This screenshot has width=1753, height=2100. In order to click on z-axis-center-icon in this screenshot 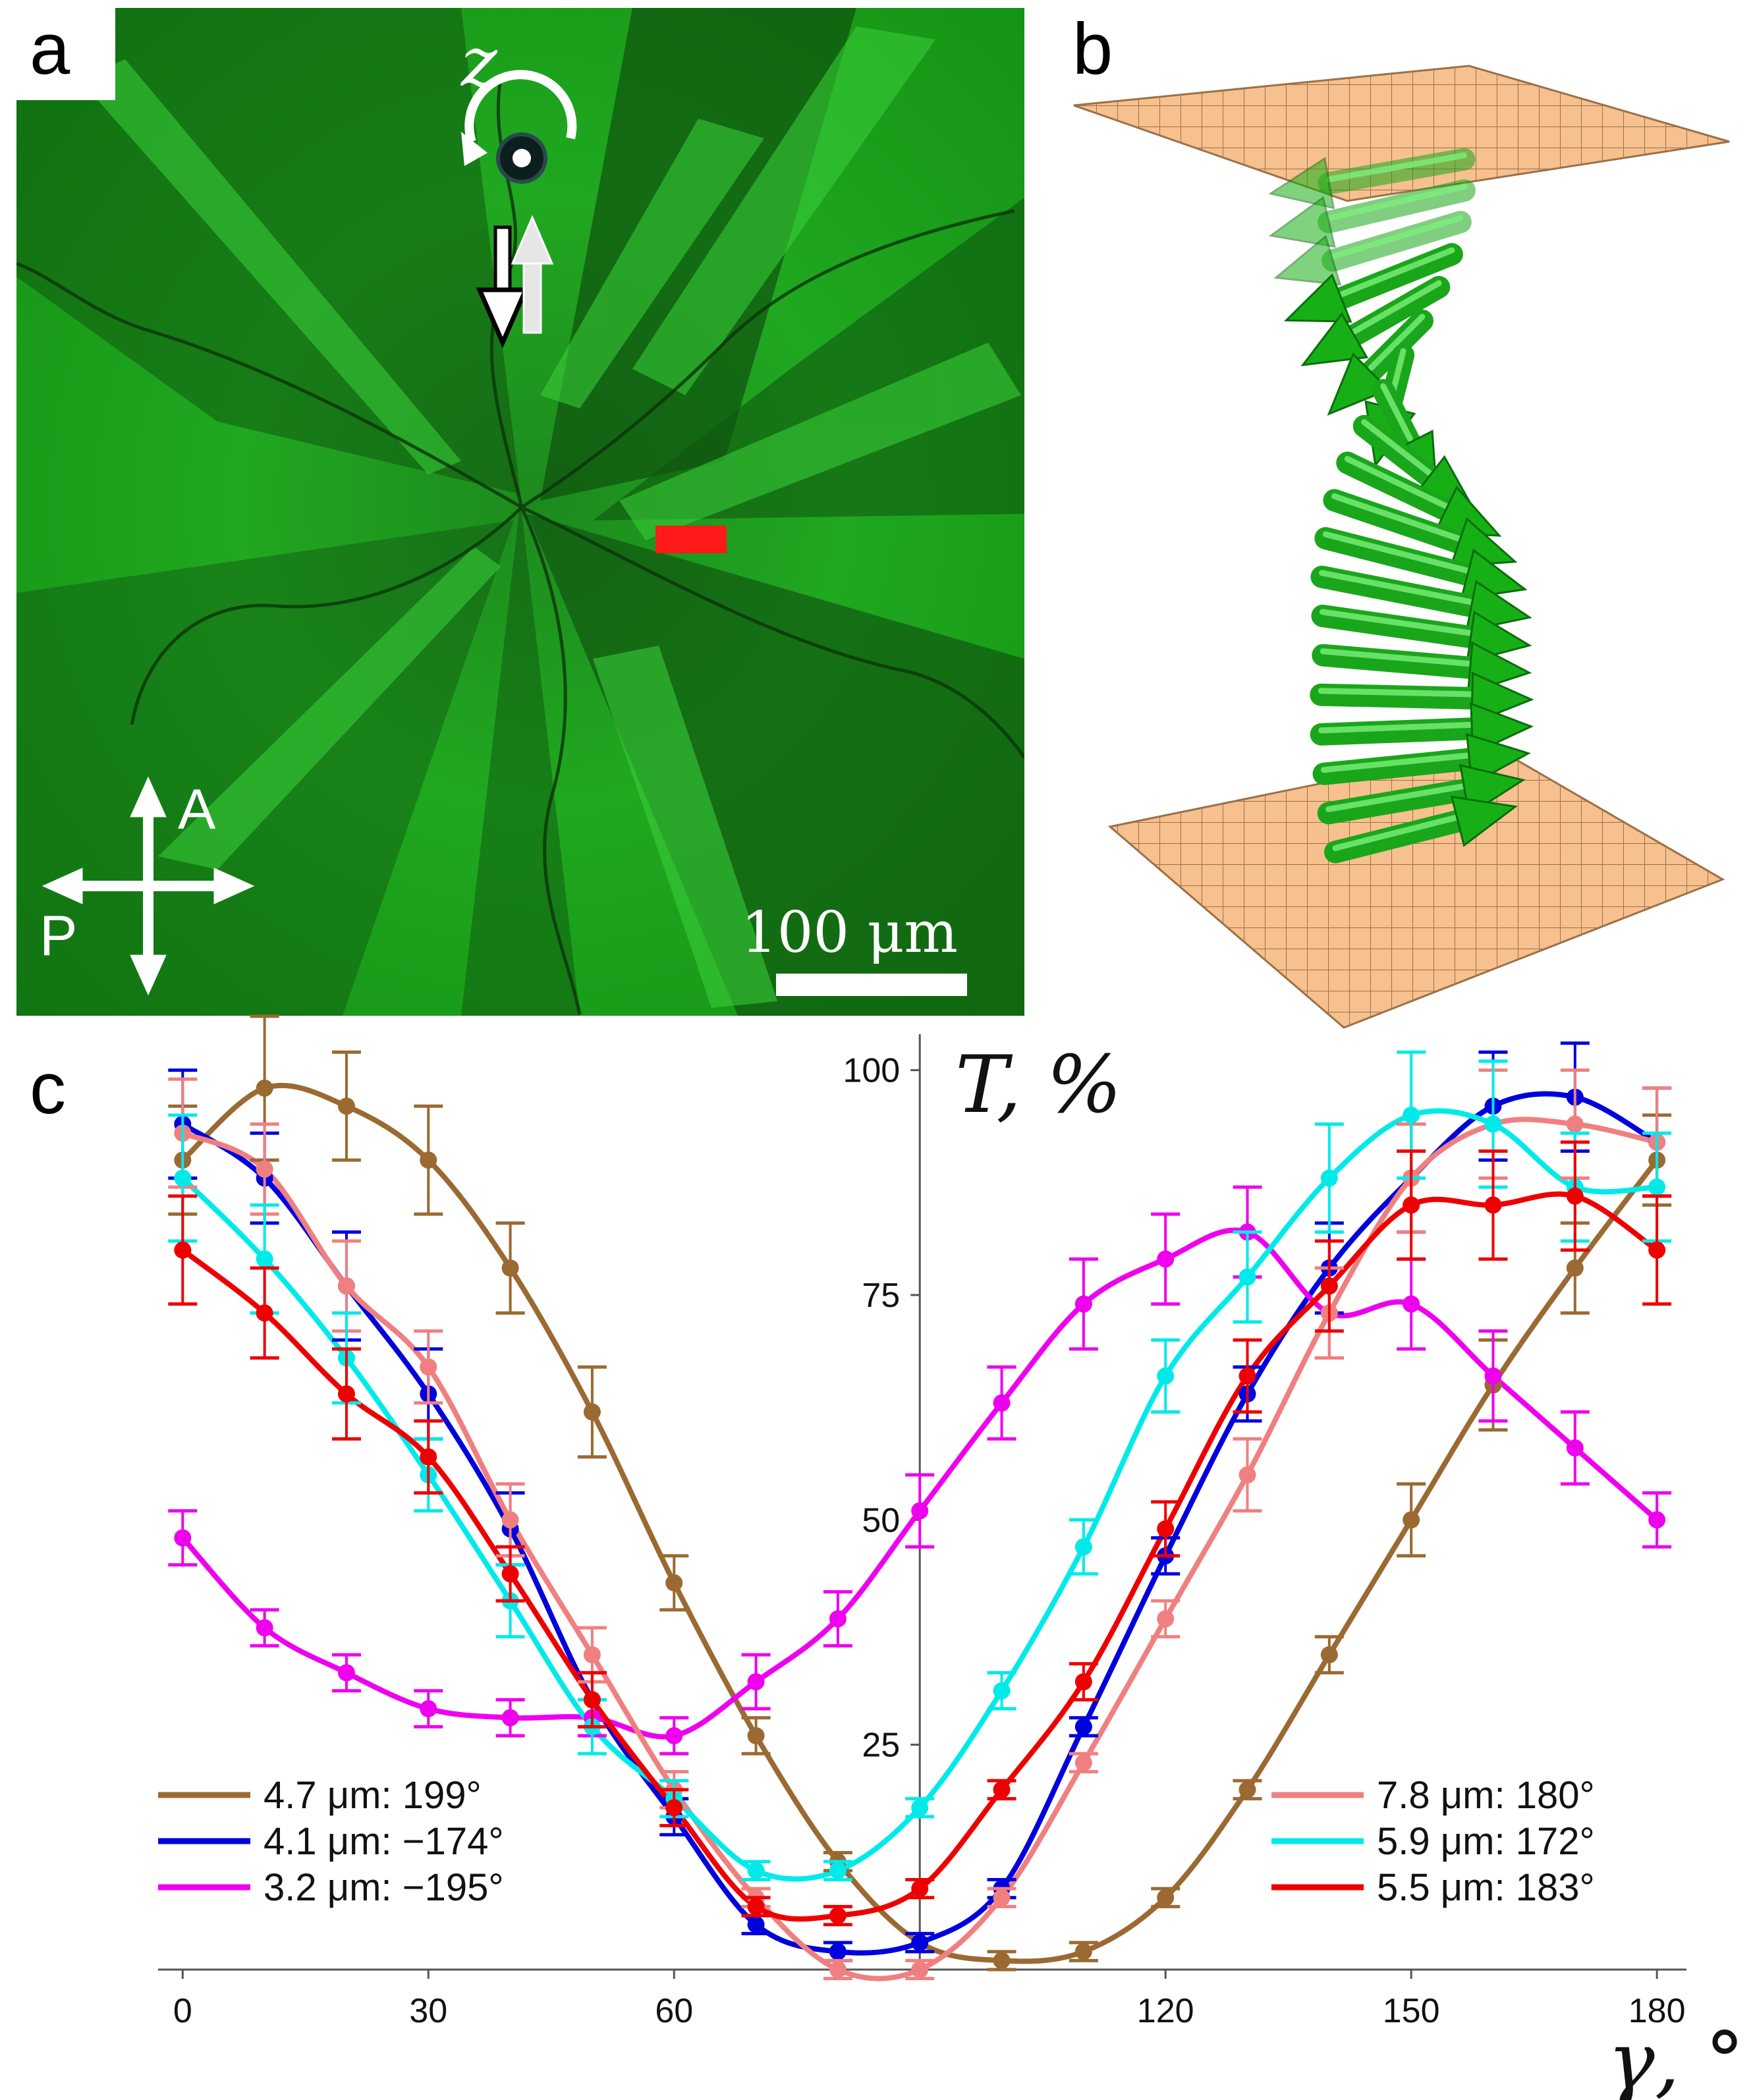, I will do `click(522, 158)`.